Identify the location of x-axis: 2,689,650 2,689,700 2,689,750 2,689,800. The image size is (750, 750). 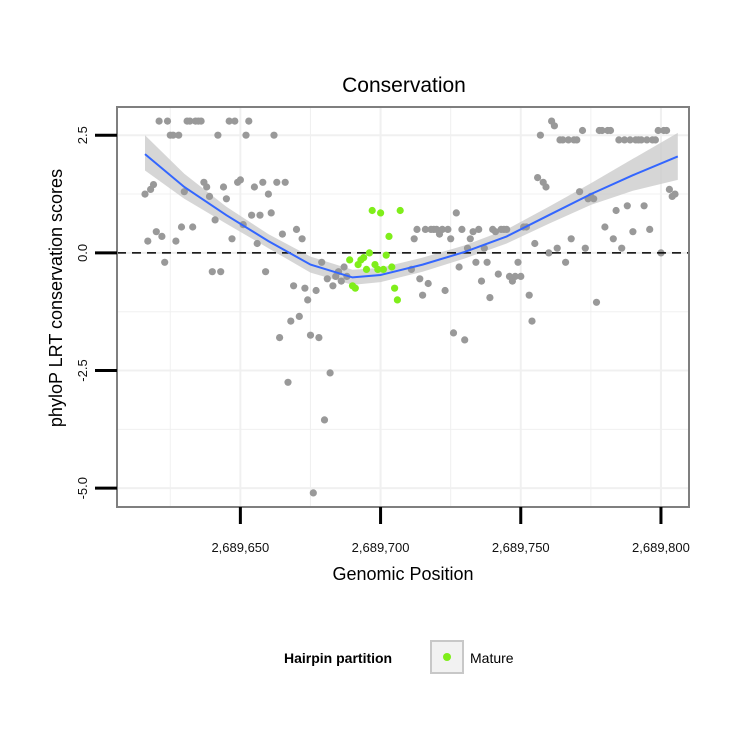
(450, 531).